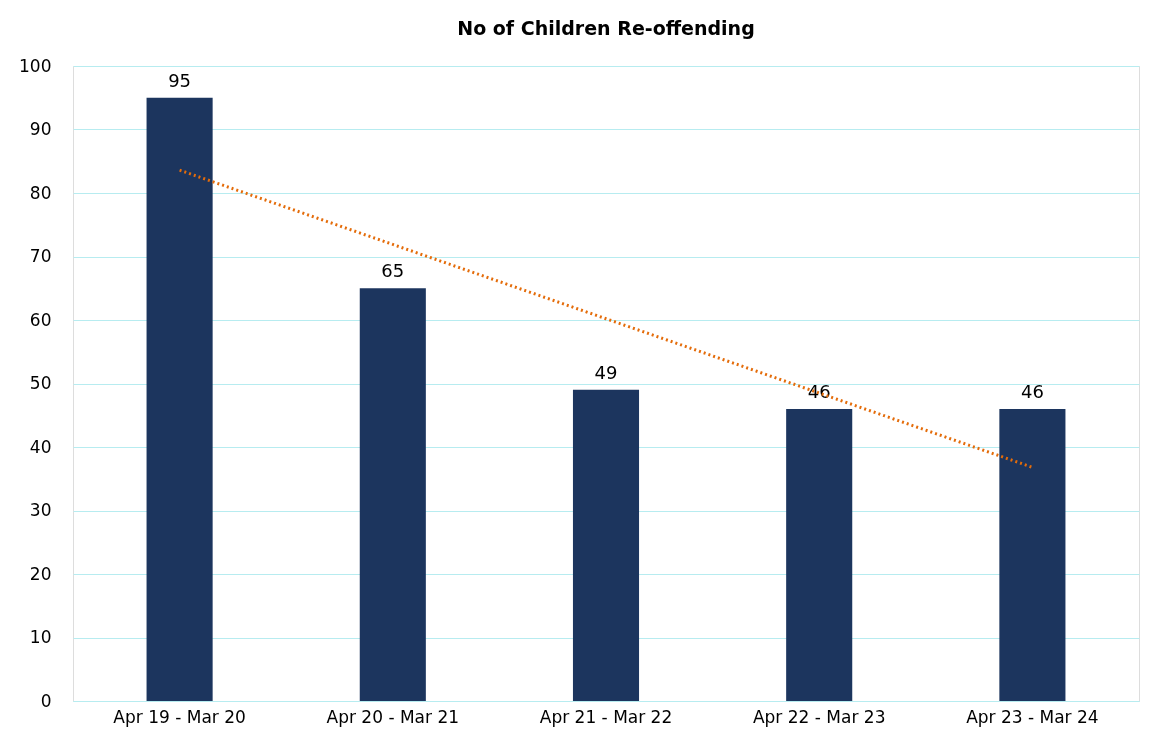 This screenshot has width=1159, height=733. I want to click on y-tick-label: 70, so click(40, 256).